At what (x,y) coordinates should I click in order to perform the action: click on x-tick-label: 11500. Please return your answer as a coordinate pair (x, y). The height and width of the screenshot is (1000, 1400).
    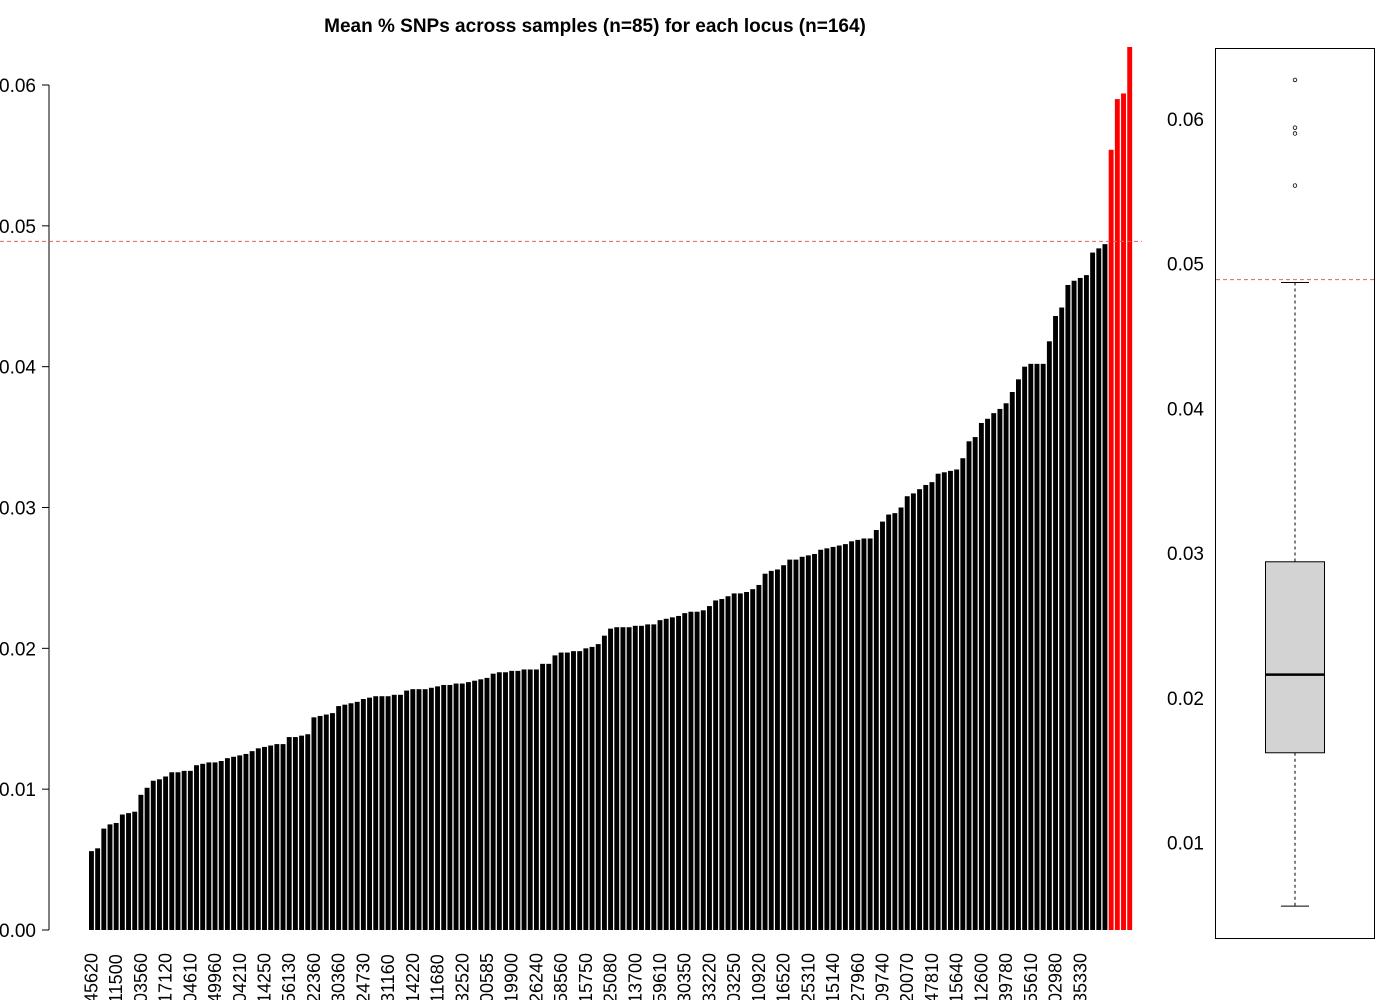
    Looking at the image, I should click on (116, 977).